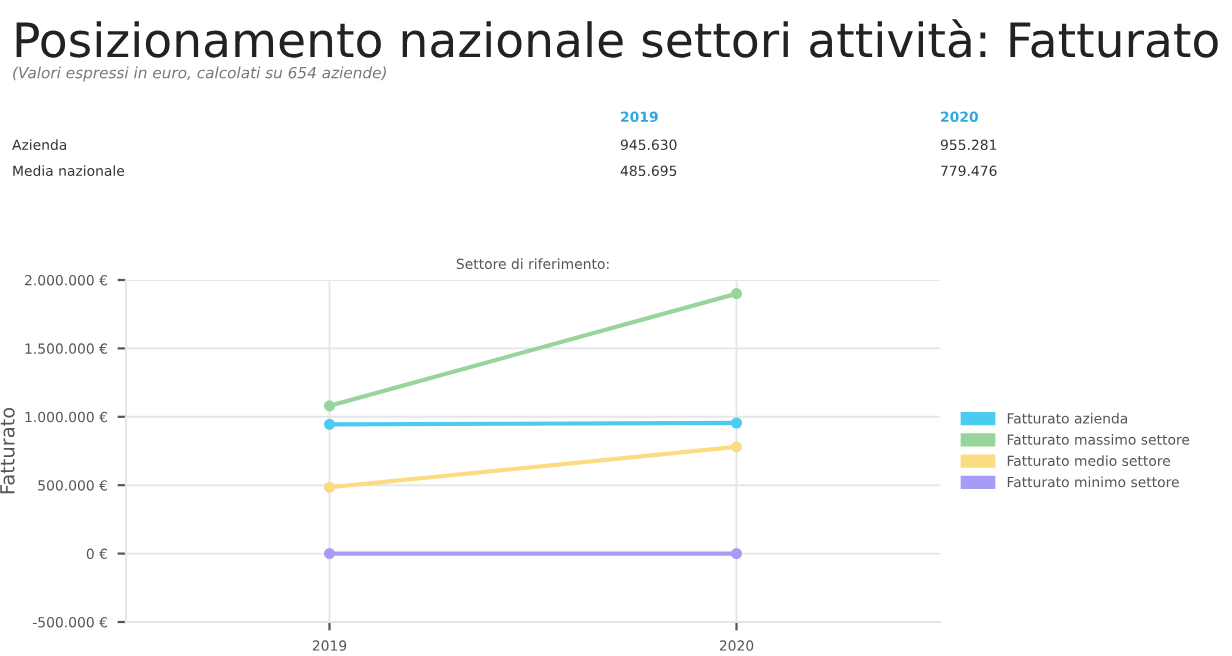 The width and height of the screenshot is (1232, 656). Describe the element at coordinates (617, 38) in the screenshot. I see `text: Posizionamento nazionale settori attività: Fatturato` at that location.